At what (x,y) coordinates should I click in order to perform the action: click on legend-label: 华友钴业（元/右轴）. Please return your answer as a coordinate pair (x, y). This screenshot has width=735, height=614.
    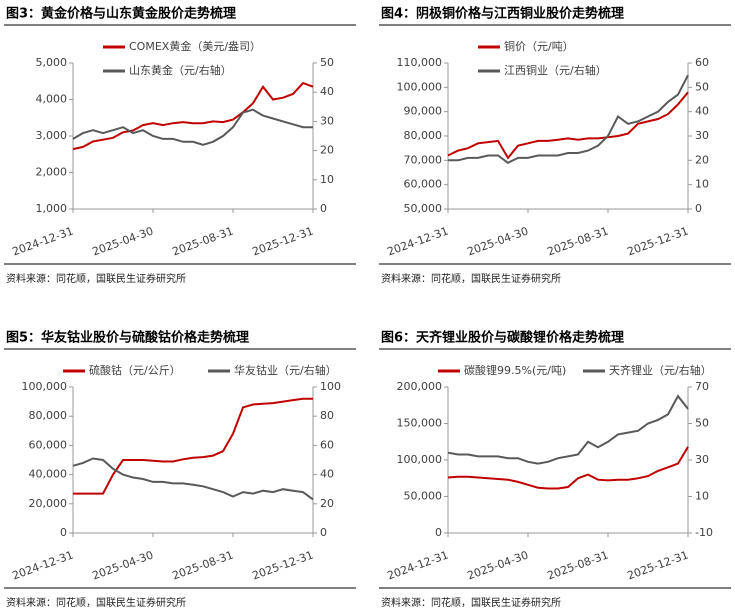
    Looking at the image, I should click on (285, 370).